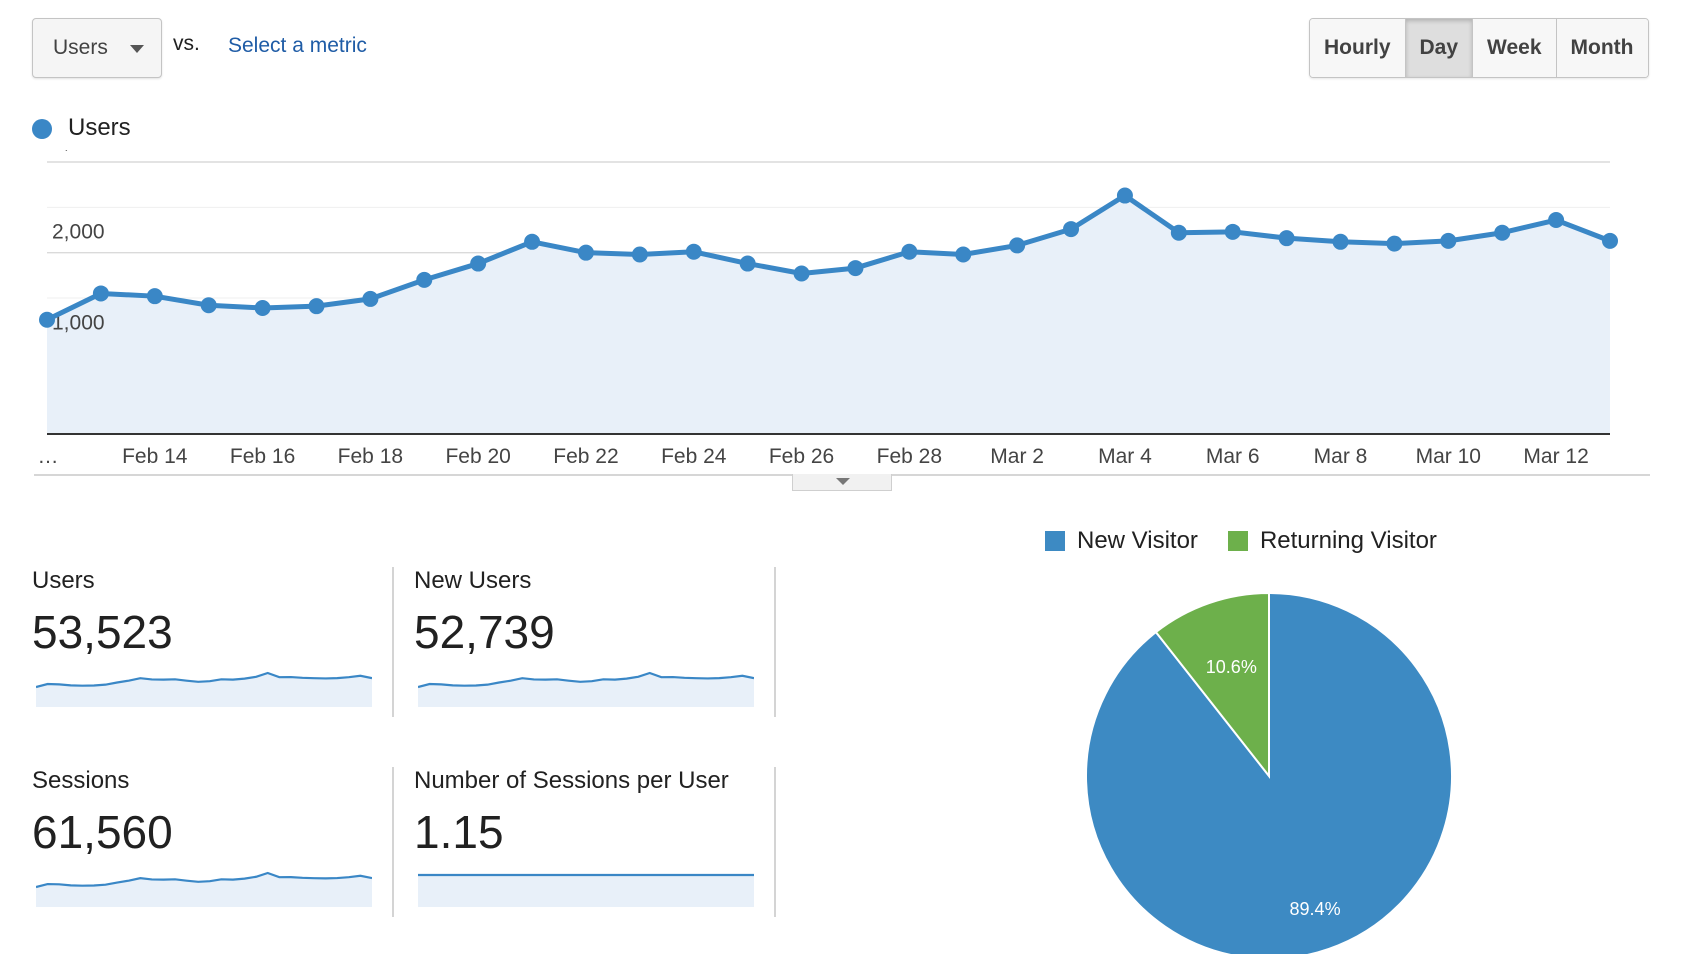 This screenshot has height=954, width=1700. What do you see at coordinates (1237, 541) in the screenshot?
I see `returning-visitor-swatch` at bounding box center [1237, 541].